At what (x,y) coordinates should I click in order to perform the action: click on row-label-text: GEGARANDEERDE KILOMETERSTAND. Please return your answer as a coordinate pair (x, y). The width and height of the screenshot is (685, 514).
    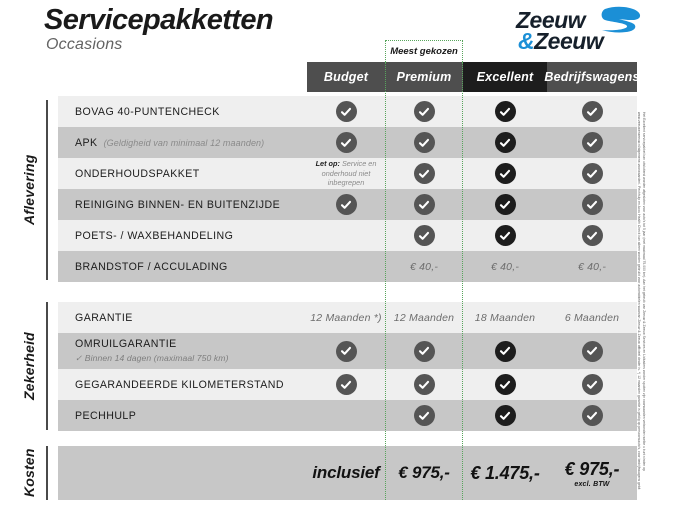
    Looking at the image, I should click on (180, 384).